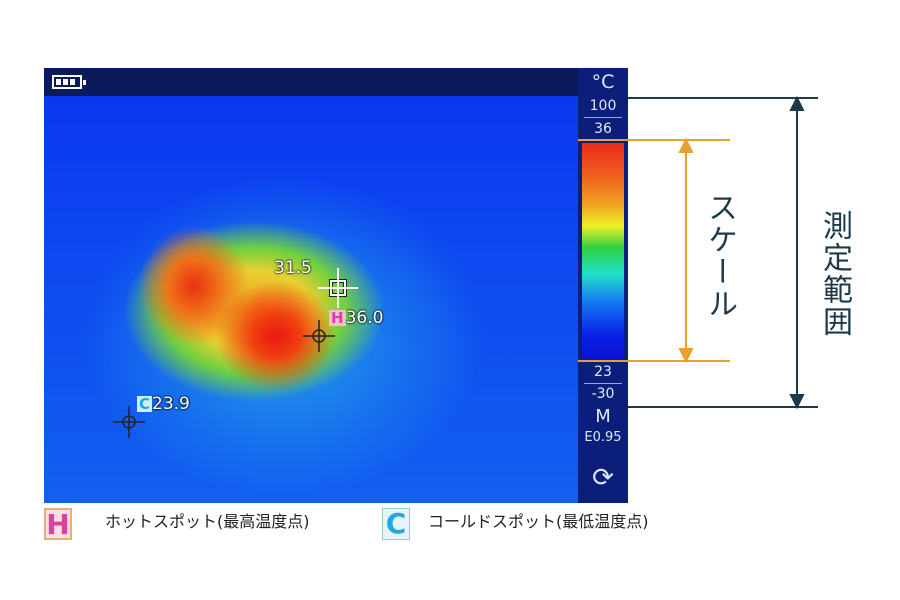  Describe the element at coordinates (69, 82) in the screenshot. I see `battery-icon` at that location.